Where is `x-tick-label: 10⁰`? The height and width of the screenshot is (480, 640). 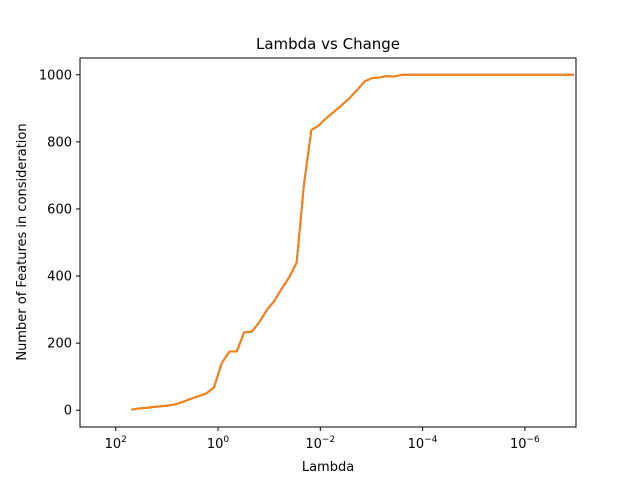 x-tick-label: 10⁰ is located at coordinates (218, 443).